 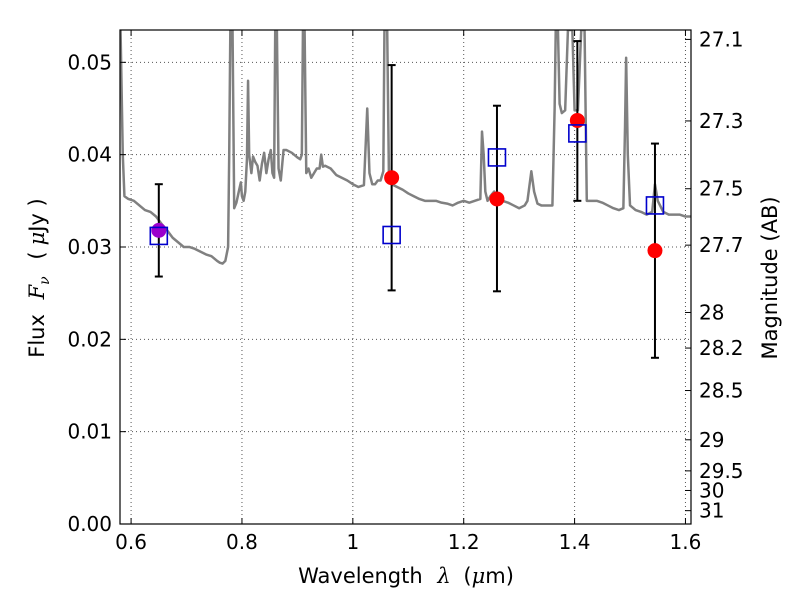 What do you see at coordinates (89, 62) in the screenshot?
I see `y-tick-label: 0.05` at bounding box center [89, 62].